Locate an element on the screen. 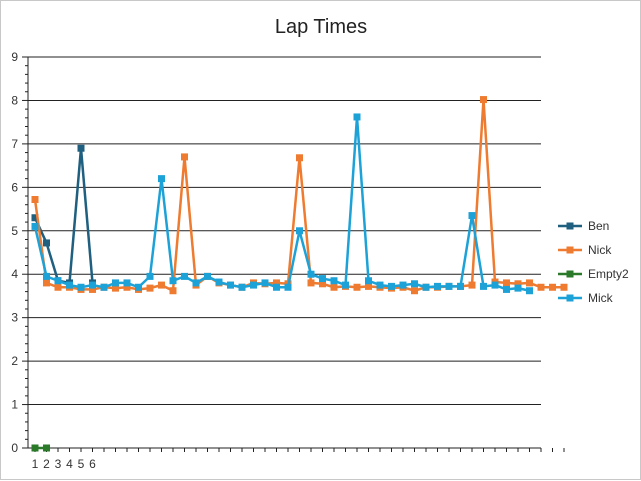 The image size is (641, 481). y-tick-label-5: 5 is located at coordinates (14, 231).